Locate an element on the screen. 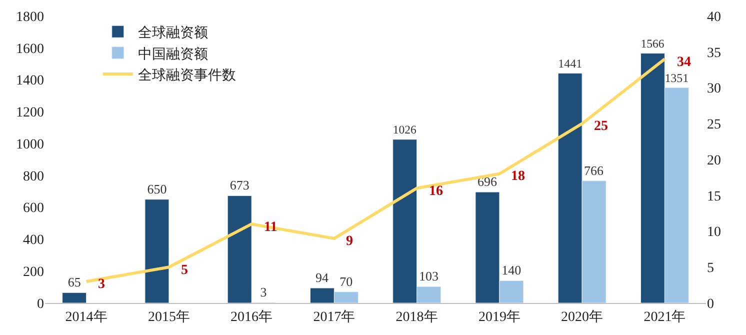 The image size is (746, 335). data-label: 673 is located at coordinates (240, 185).